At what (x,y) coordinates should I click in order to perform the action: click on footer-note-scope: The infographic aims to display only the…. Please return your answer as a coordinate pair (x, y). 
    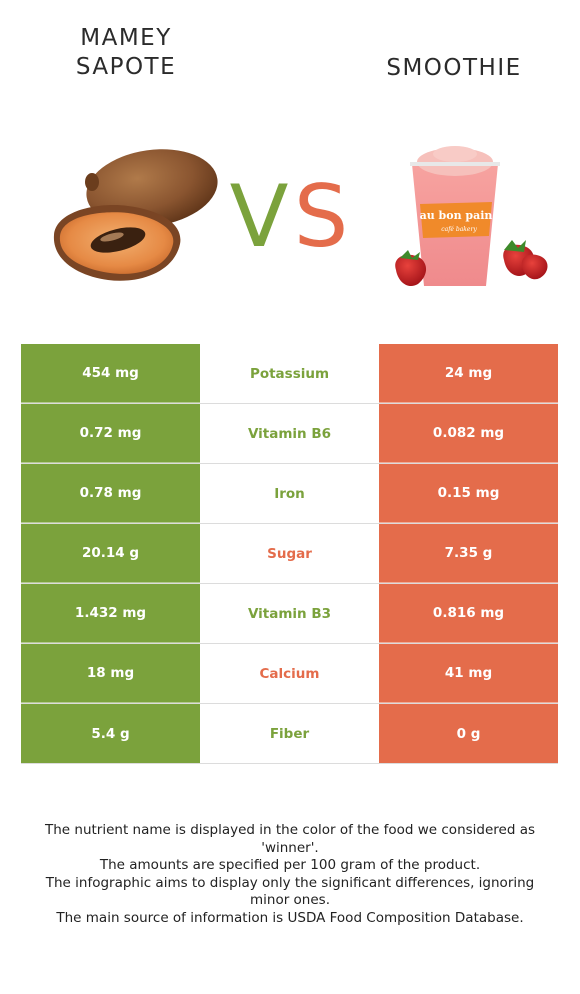
    Looking at the image, I should click on (290, 891).